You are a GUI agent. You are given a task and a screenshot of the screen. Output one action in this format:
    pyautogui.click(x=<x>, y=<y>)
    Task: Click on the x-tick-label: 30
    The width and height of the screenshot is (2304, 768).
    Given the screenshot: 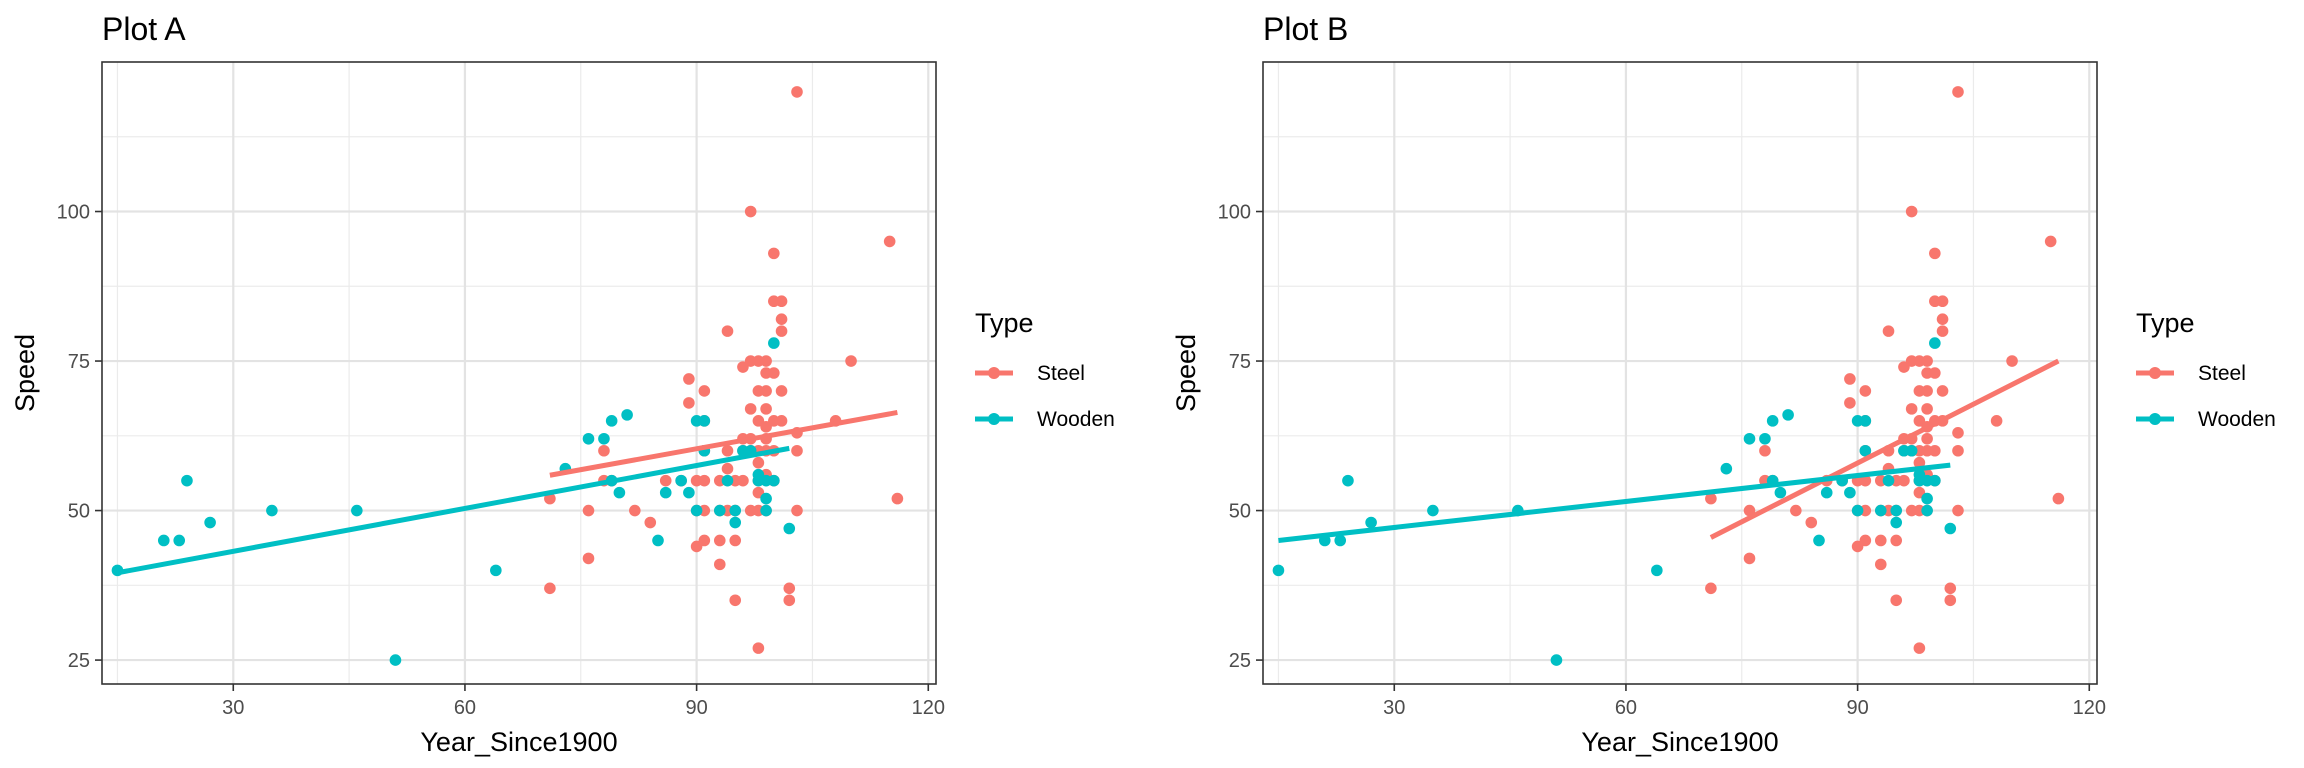 What is the action you would take?
    pyautogui.click(x=1394, y=708)
    